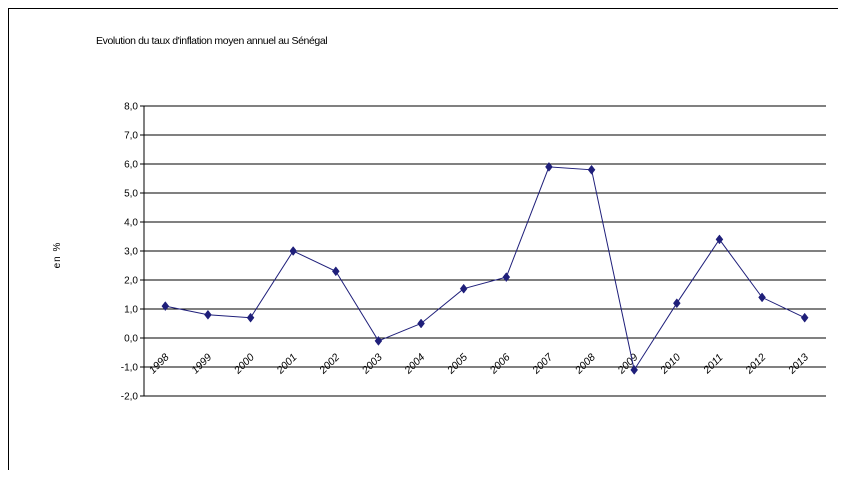 The width and height of the screenshot is (847, 477). Describe the element at coordinates (798, 364) in the screenshot. I see `x-tick-label: 2013` at that location.